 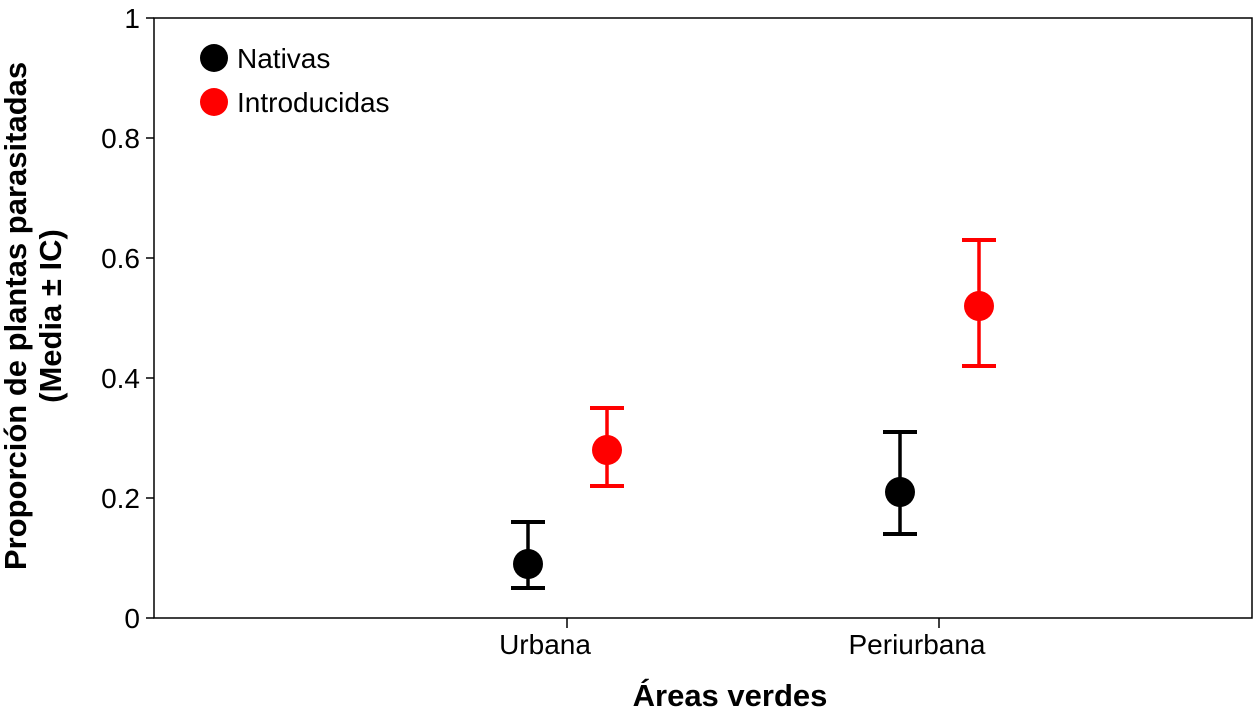 I want to click on y-tick-label: 0.8, so click(x=120, y=138).